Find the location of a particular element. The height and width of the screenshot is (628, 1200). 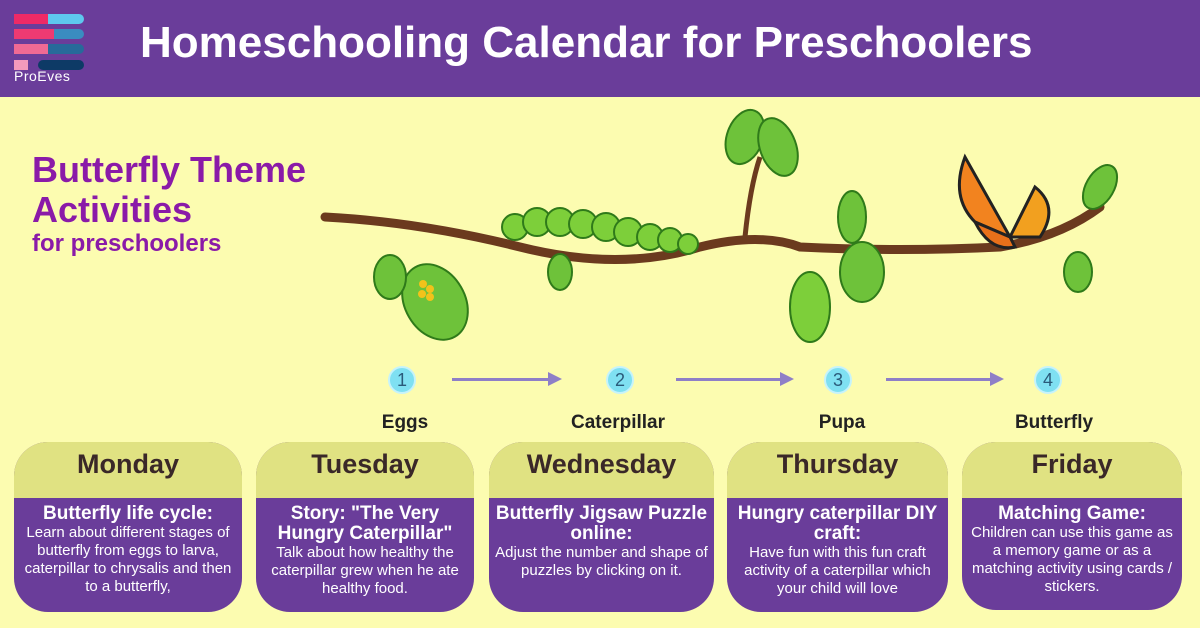

activity-heading: Hungry caterpillar DIY craft: is located at coordinates (837, 523).